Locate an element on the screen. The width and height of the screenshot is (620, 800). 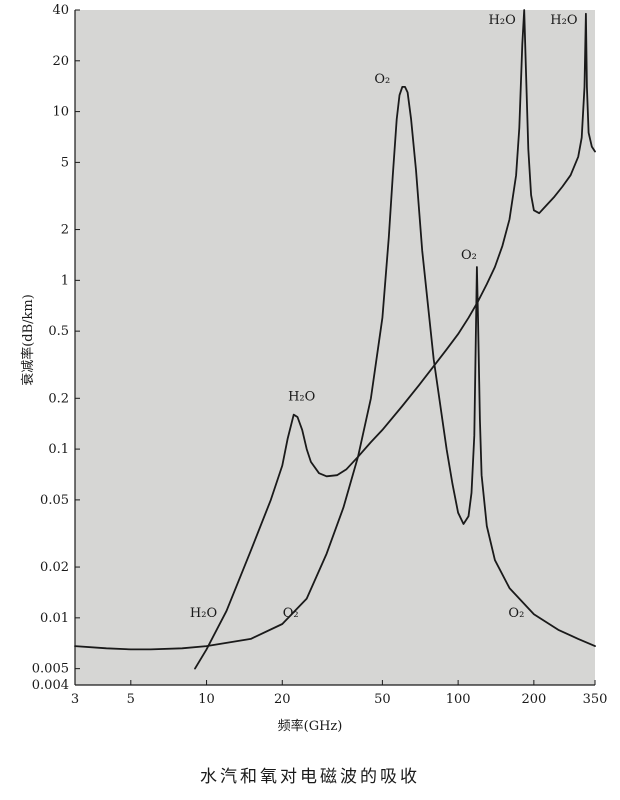
y-tick-label: 0.02 is located at coordinates (54, 567).